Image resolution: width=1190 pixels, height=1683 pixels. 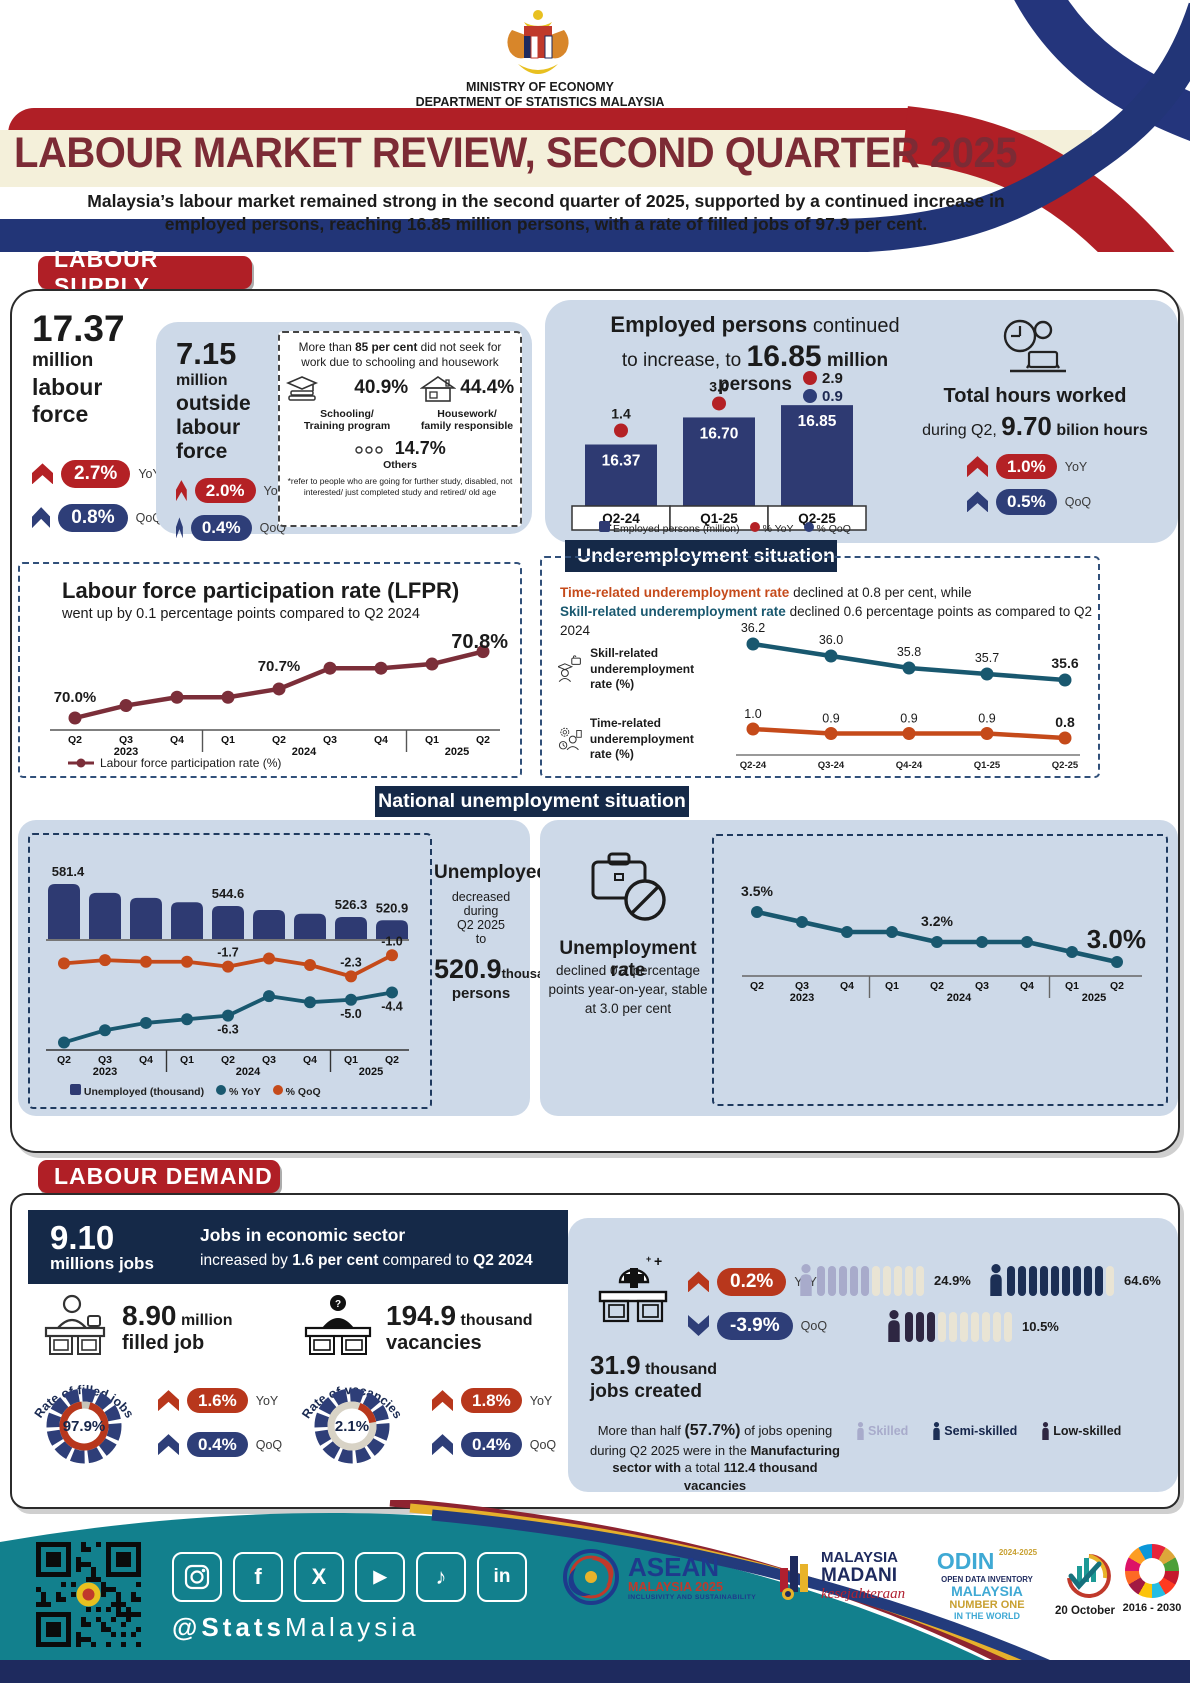 What do you see at coordinates (301, 389) in the screenshot?
I see `graduation-books-icon` at bounding box center [301, 389].